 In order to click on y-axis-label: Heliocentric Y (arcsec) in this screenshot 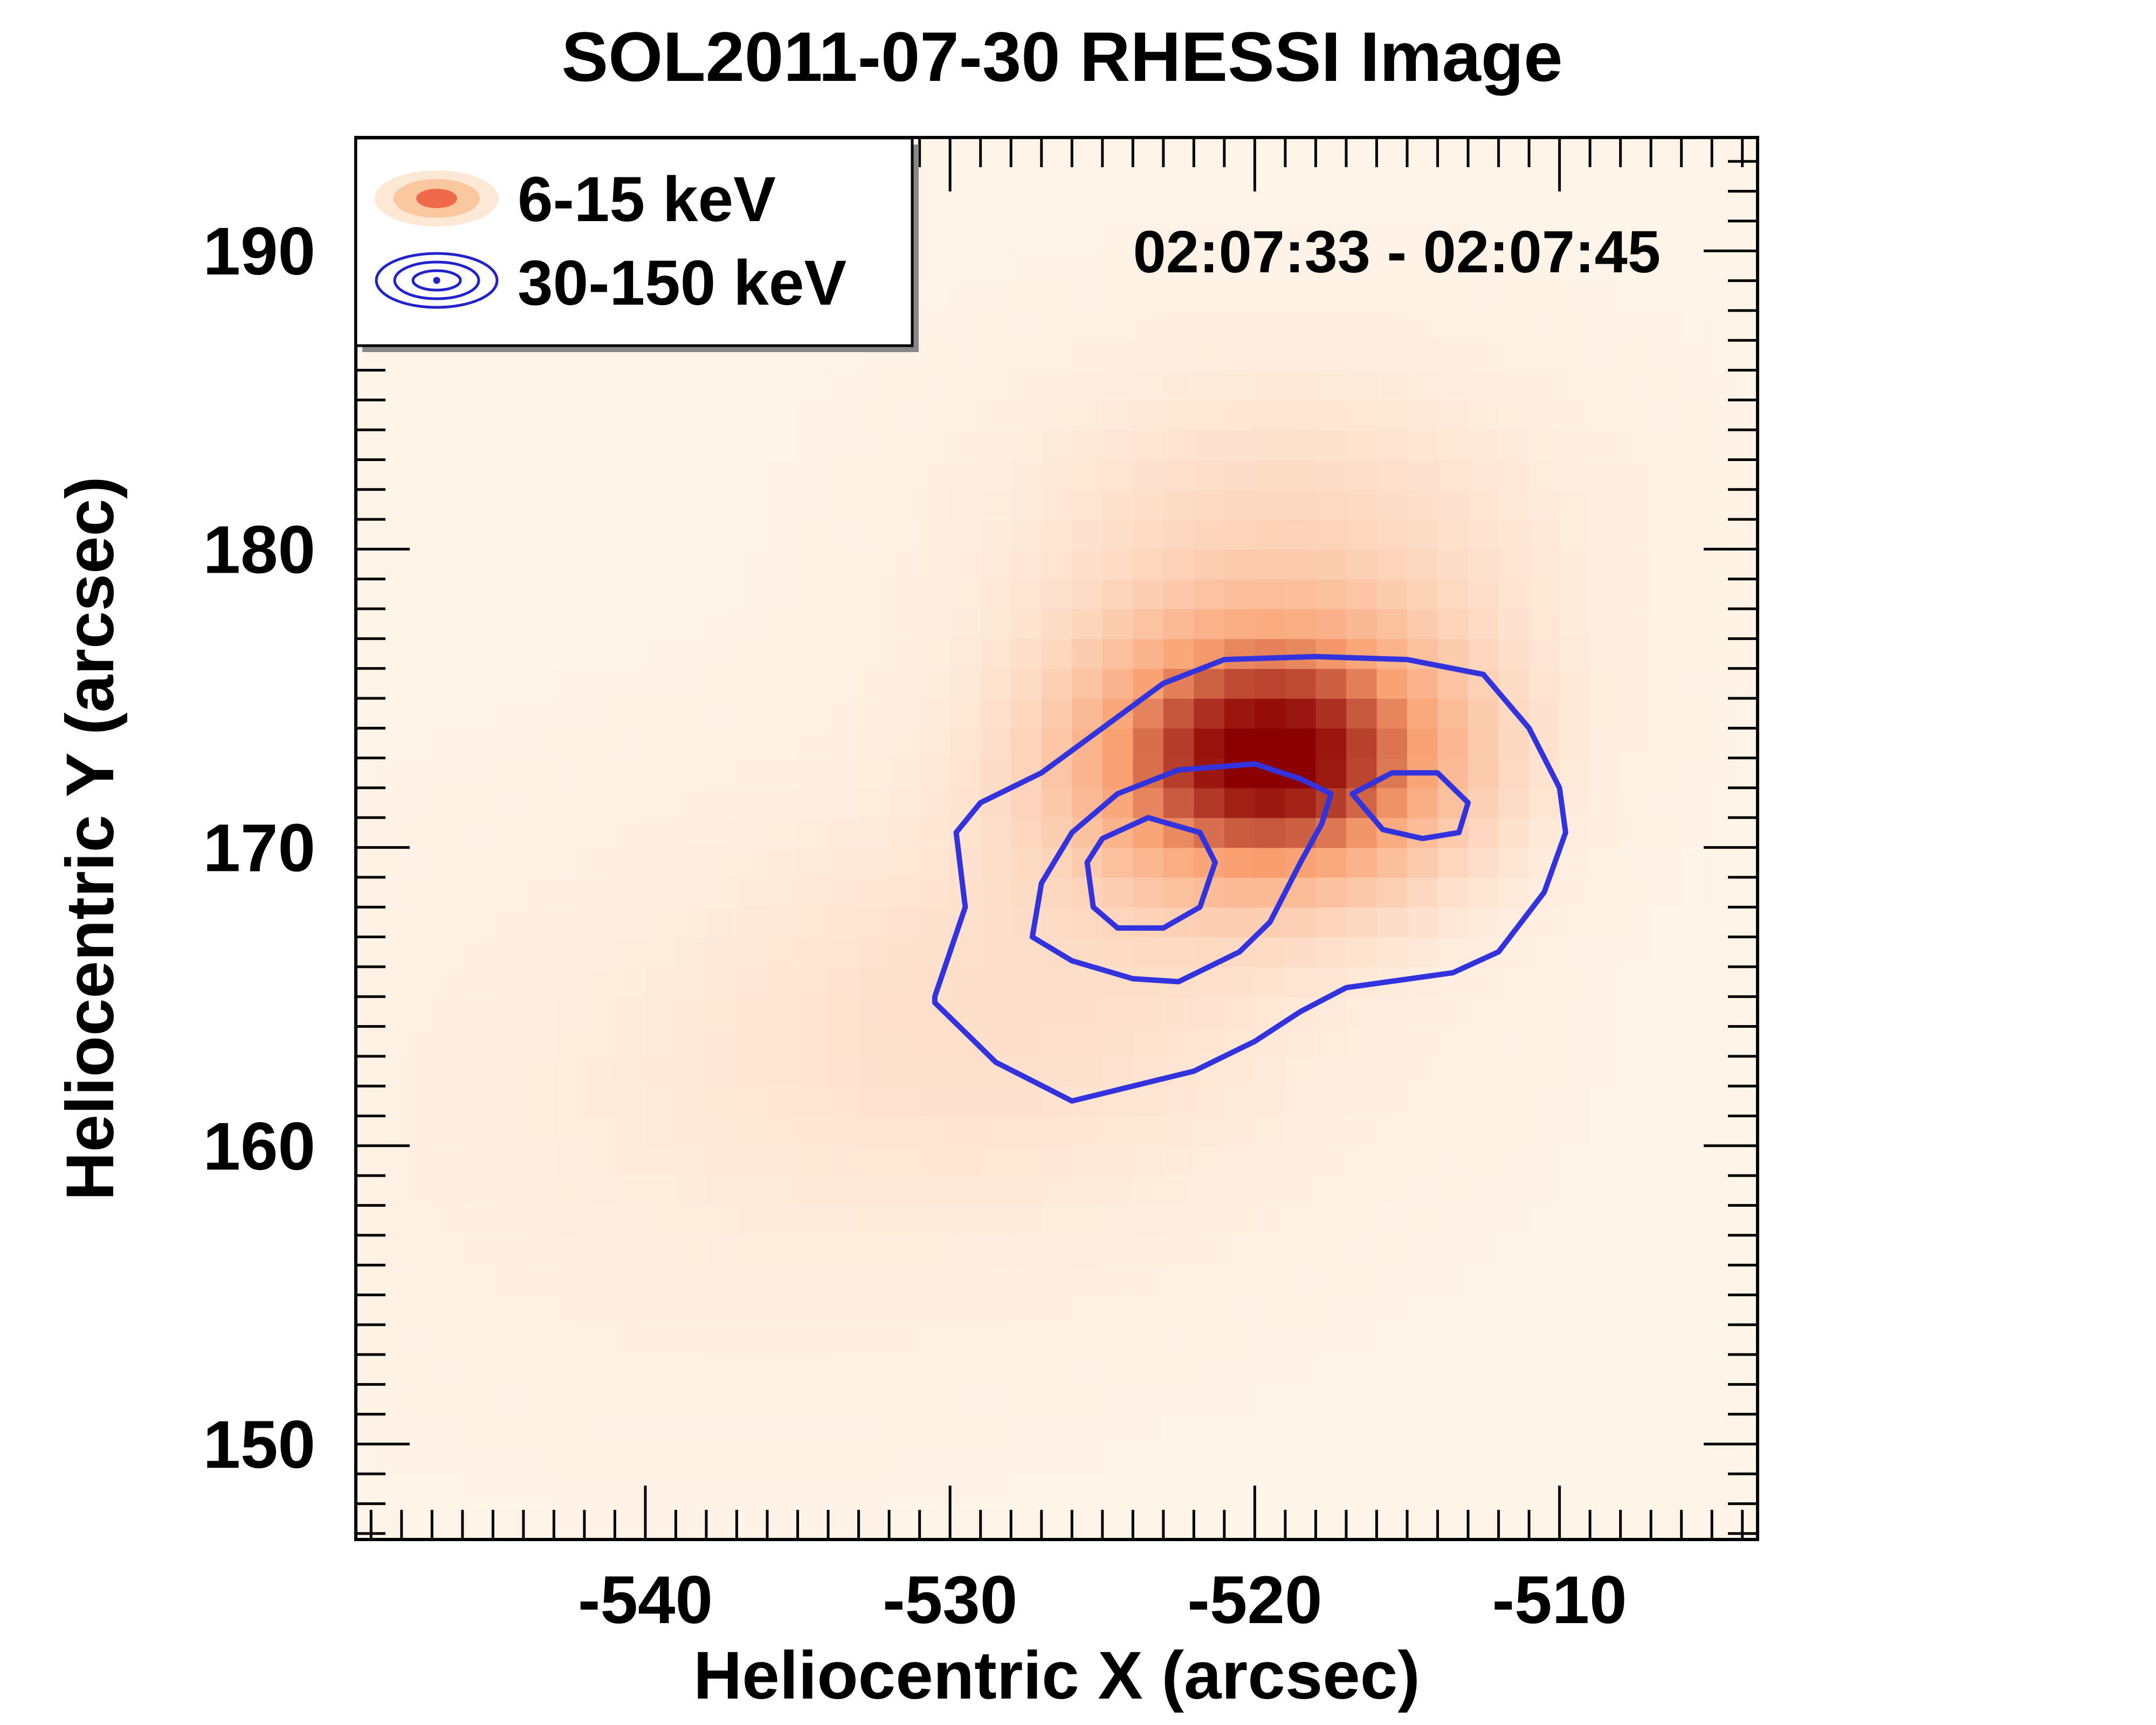, I will do `click(90, 838)`.